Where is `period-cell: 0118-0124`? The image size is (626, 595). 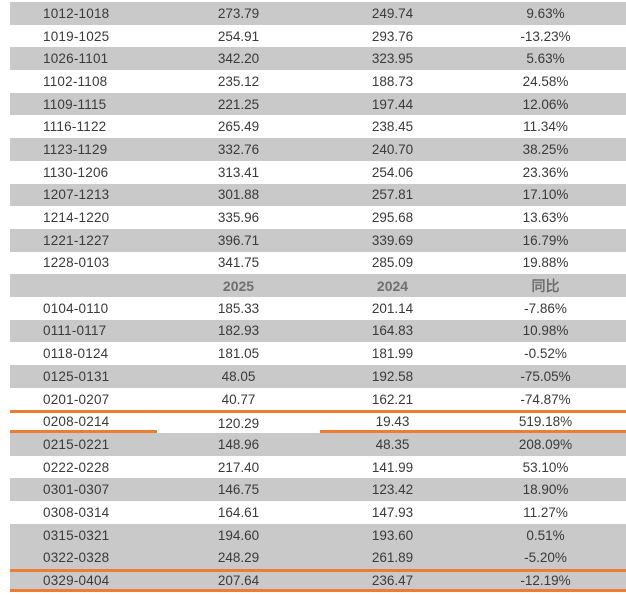
period-cell: 0118-0124 is located at coordinates (76, 354).